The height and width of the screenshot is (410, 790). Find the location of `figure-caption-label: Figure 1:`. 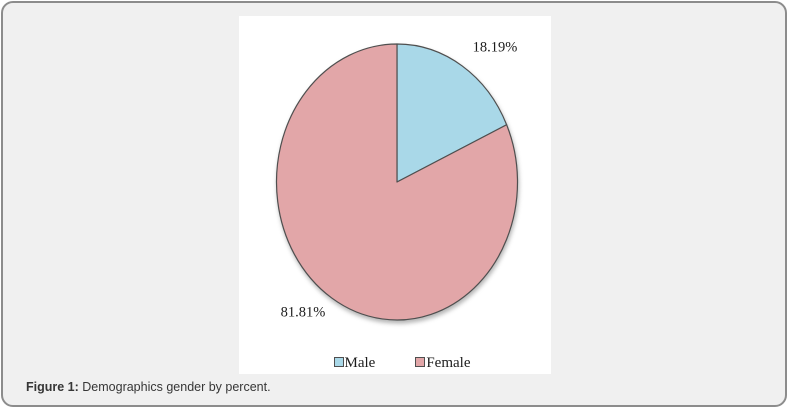

figure-caption-label: Figure 1: is located at coordinates (52, 387).